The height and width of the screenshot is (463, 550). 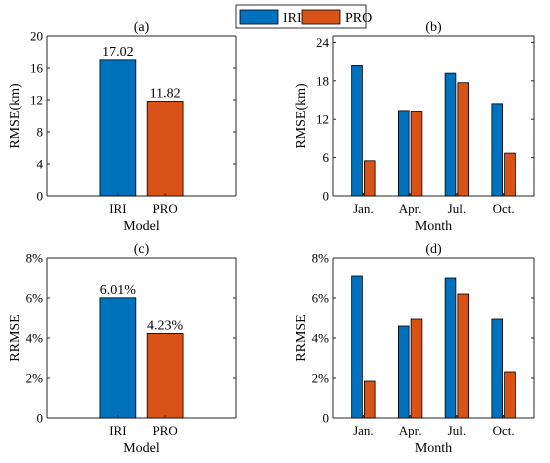 I want to click on y-tick-label: 16, so click(x=37, y=68).